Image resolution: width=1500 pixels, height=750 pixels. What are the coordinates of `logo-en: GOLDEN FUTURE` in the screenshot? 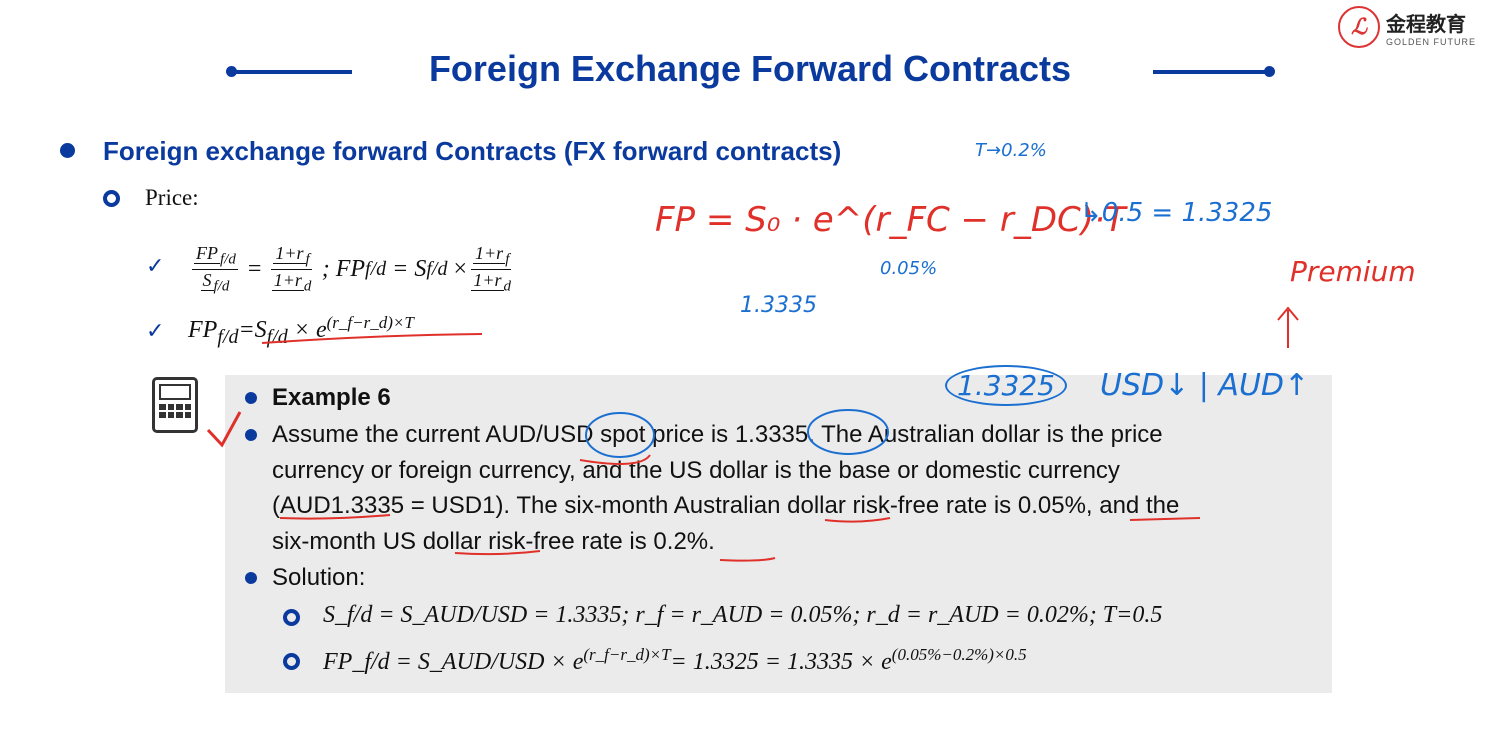 It's located at (1431, 41).